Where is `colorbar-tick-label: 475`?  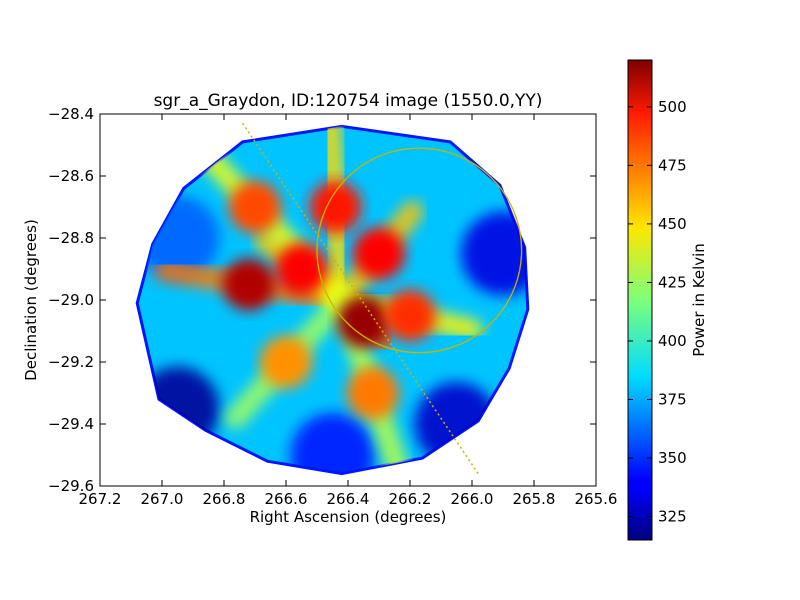
colorbar-tick-label: 475 is located at coordinates (672, 165).